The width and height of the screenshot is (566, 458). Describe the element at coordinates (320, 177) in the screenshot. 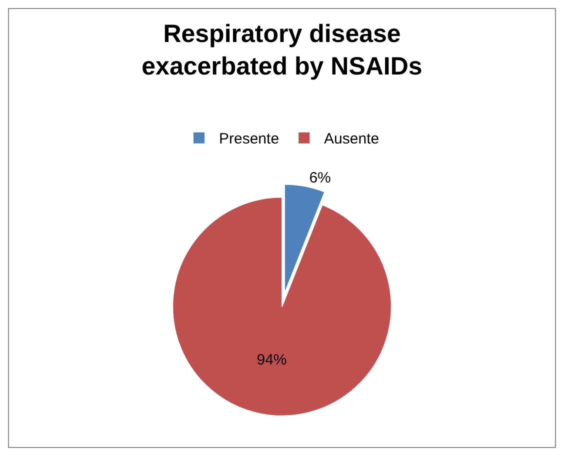

I see `data-label: 6%` at that location.